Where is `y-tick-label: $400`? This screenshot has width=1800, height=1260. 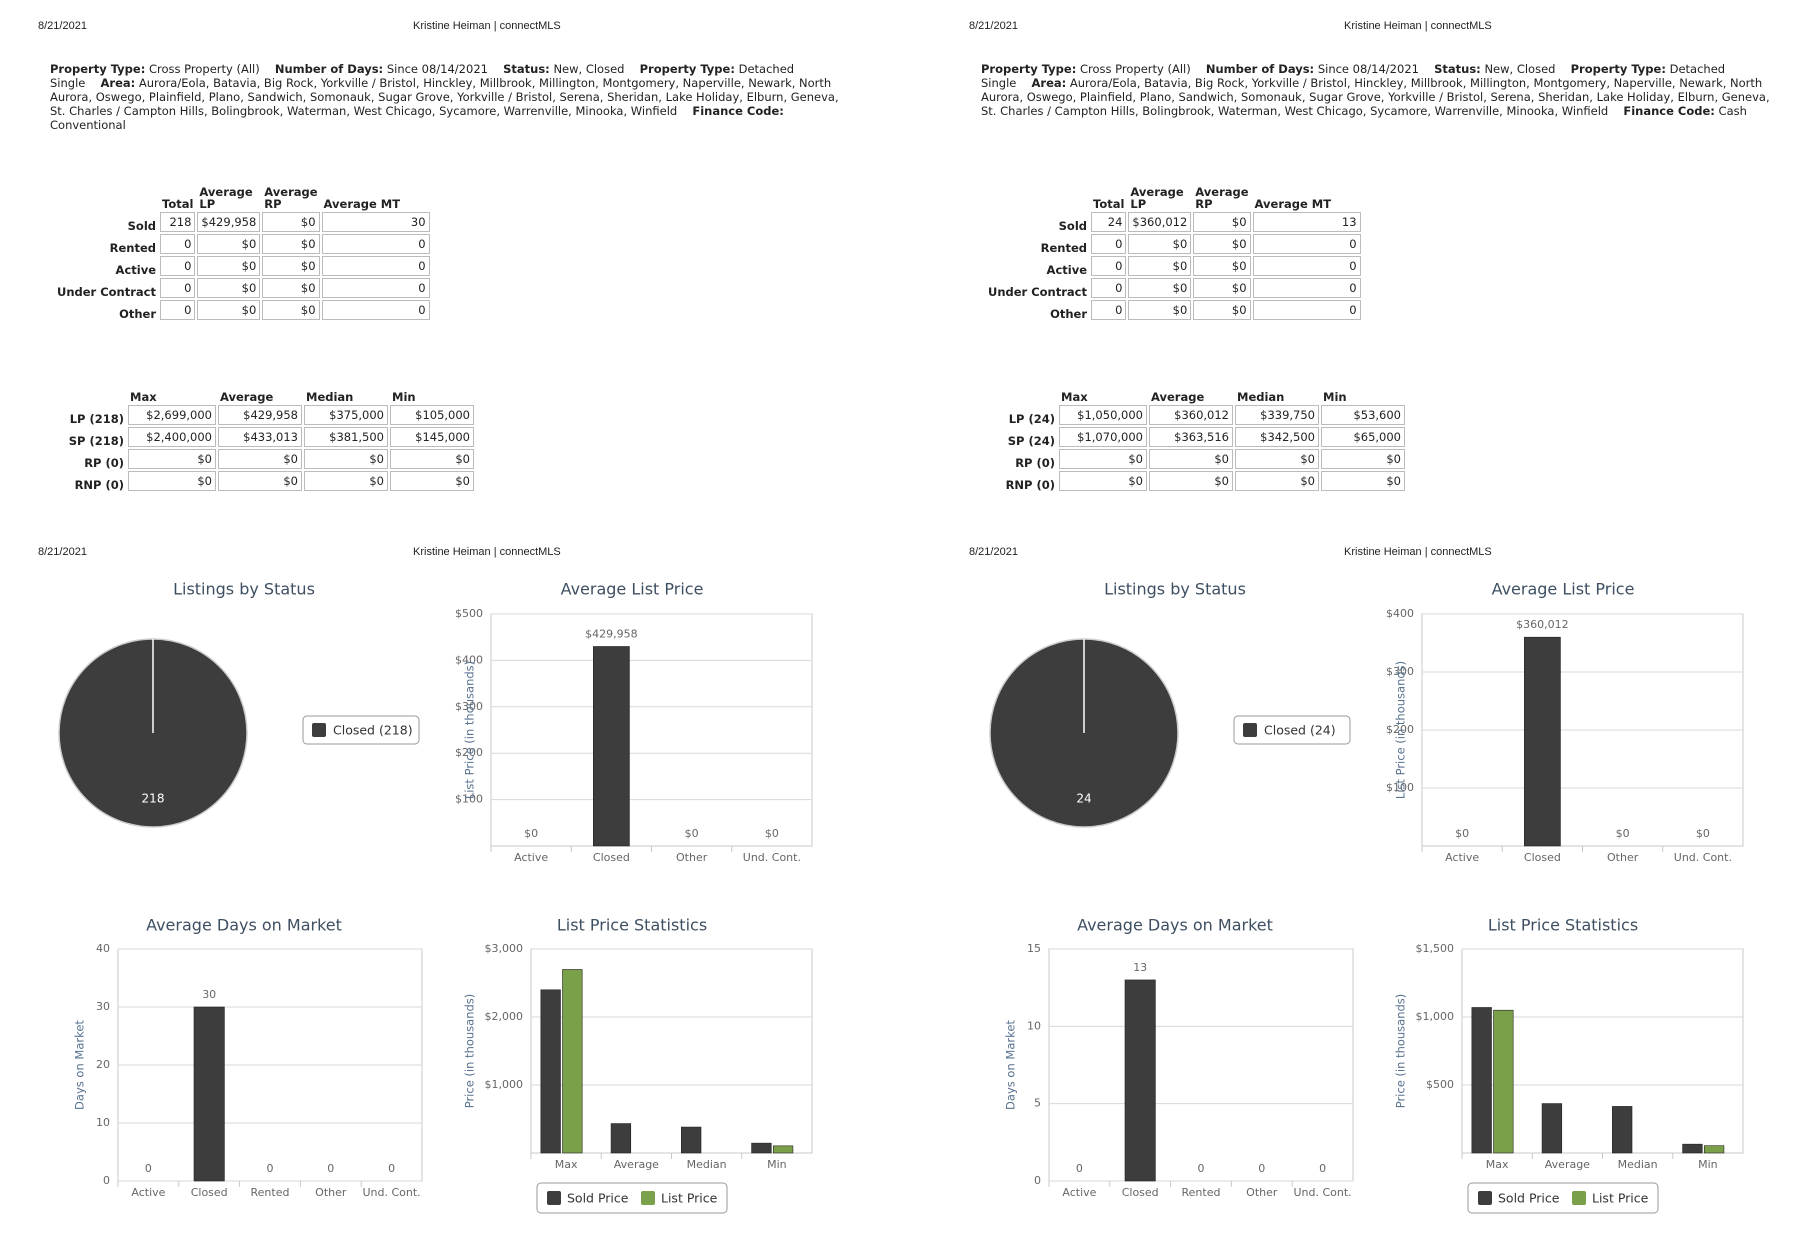
y-tick-label: $400 is located at coordinates (469, 659).